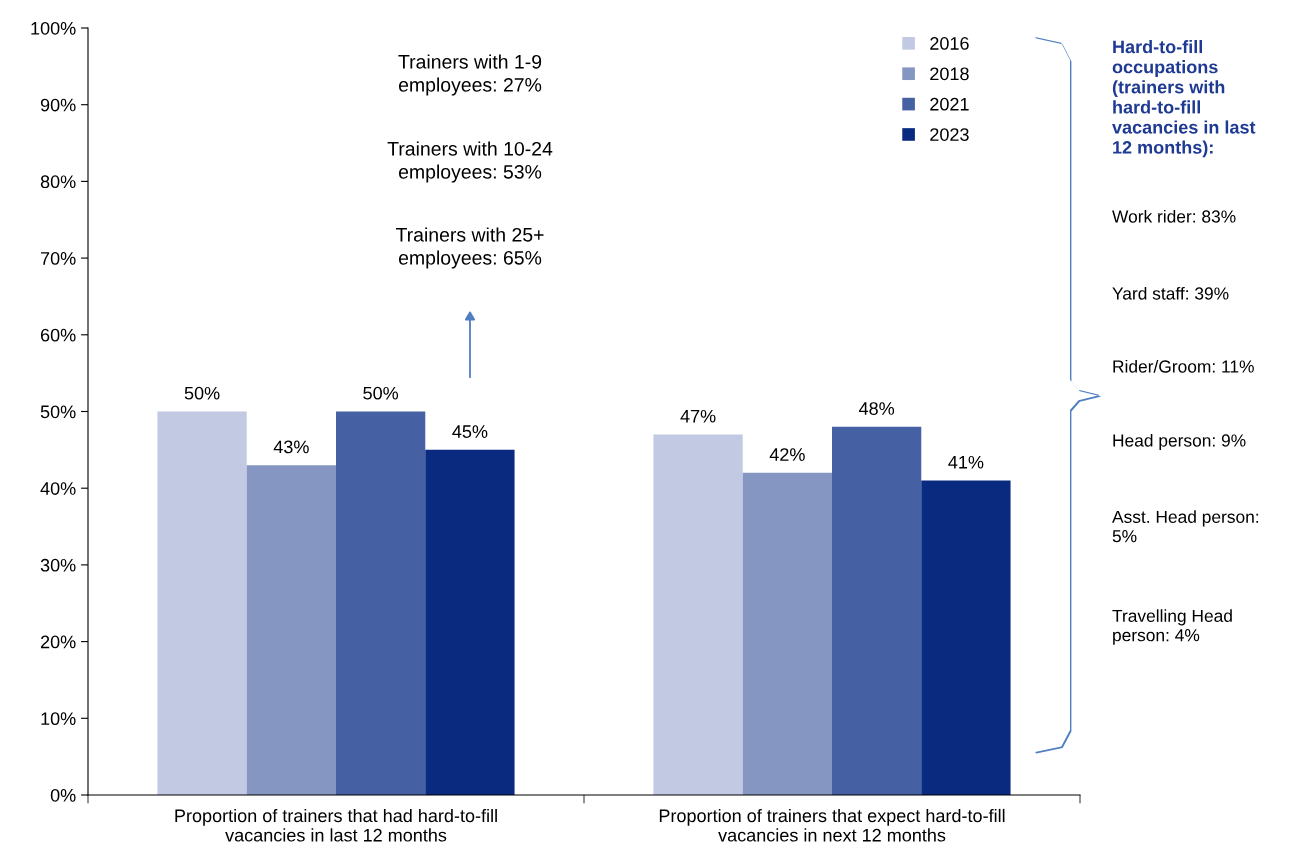 The height and width of the screenshot is (859, 1315). Describe the element at coordinates (58, 642) in the screenshot. I see `y-tick-label: 20%` at that location.